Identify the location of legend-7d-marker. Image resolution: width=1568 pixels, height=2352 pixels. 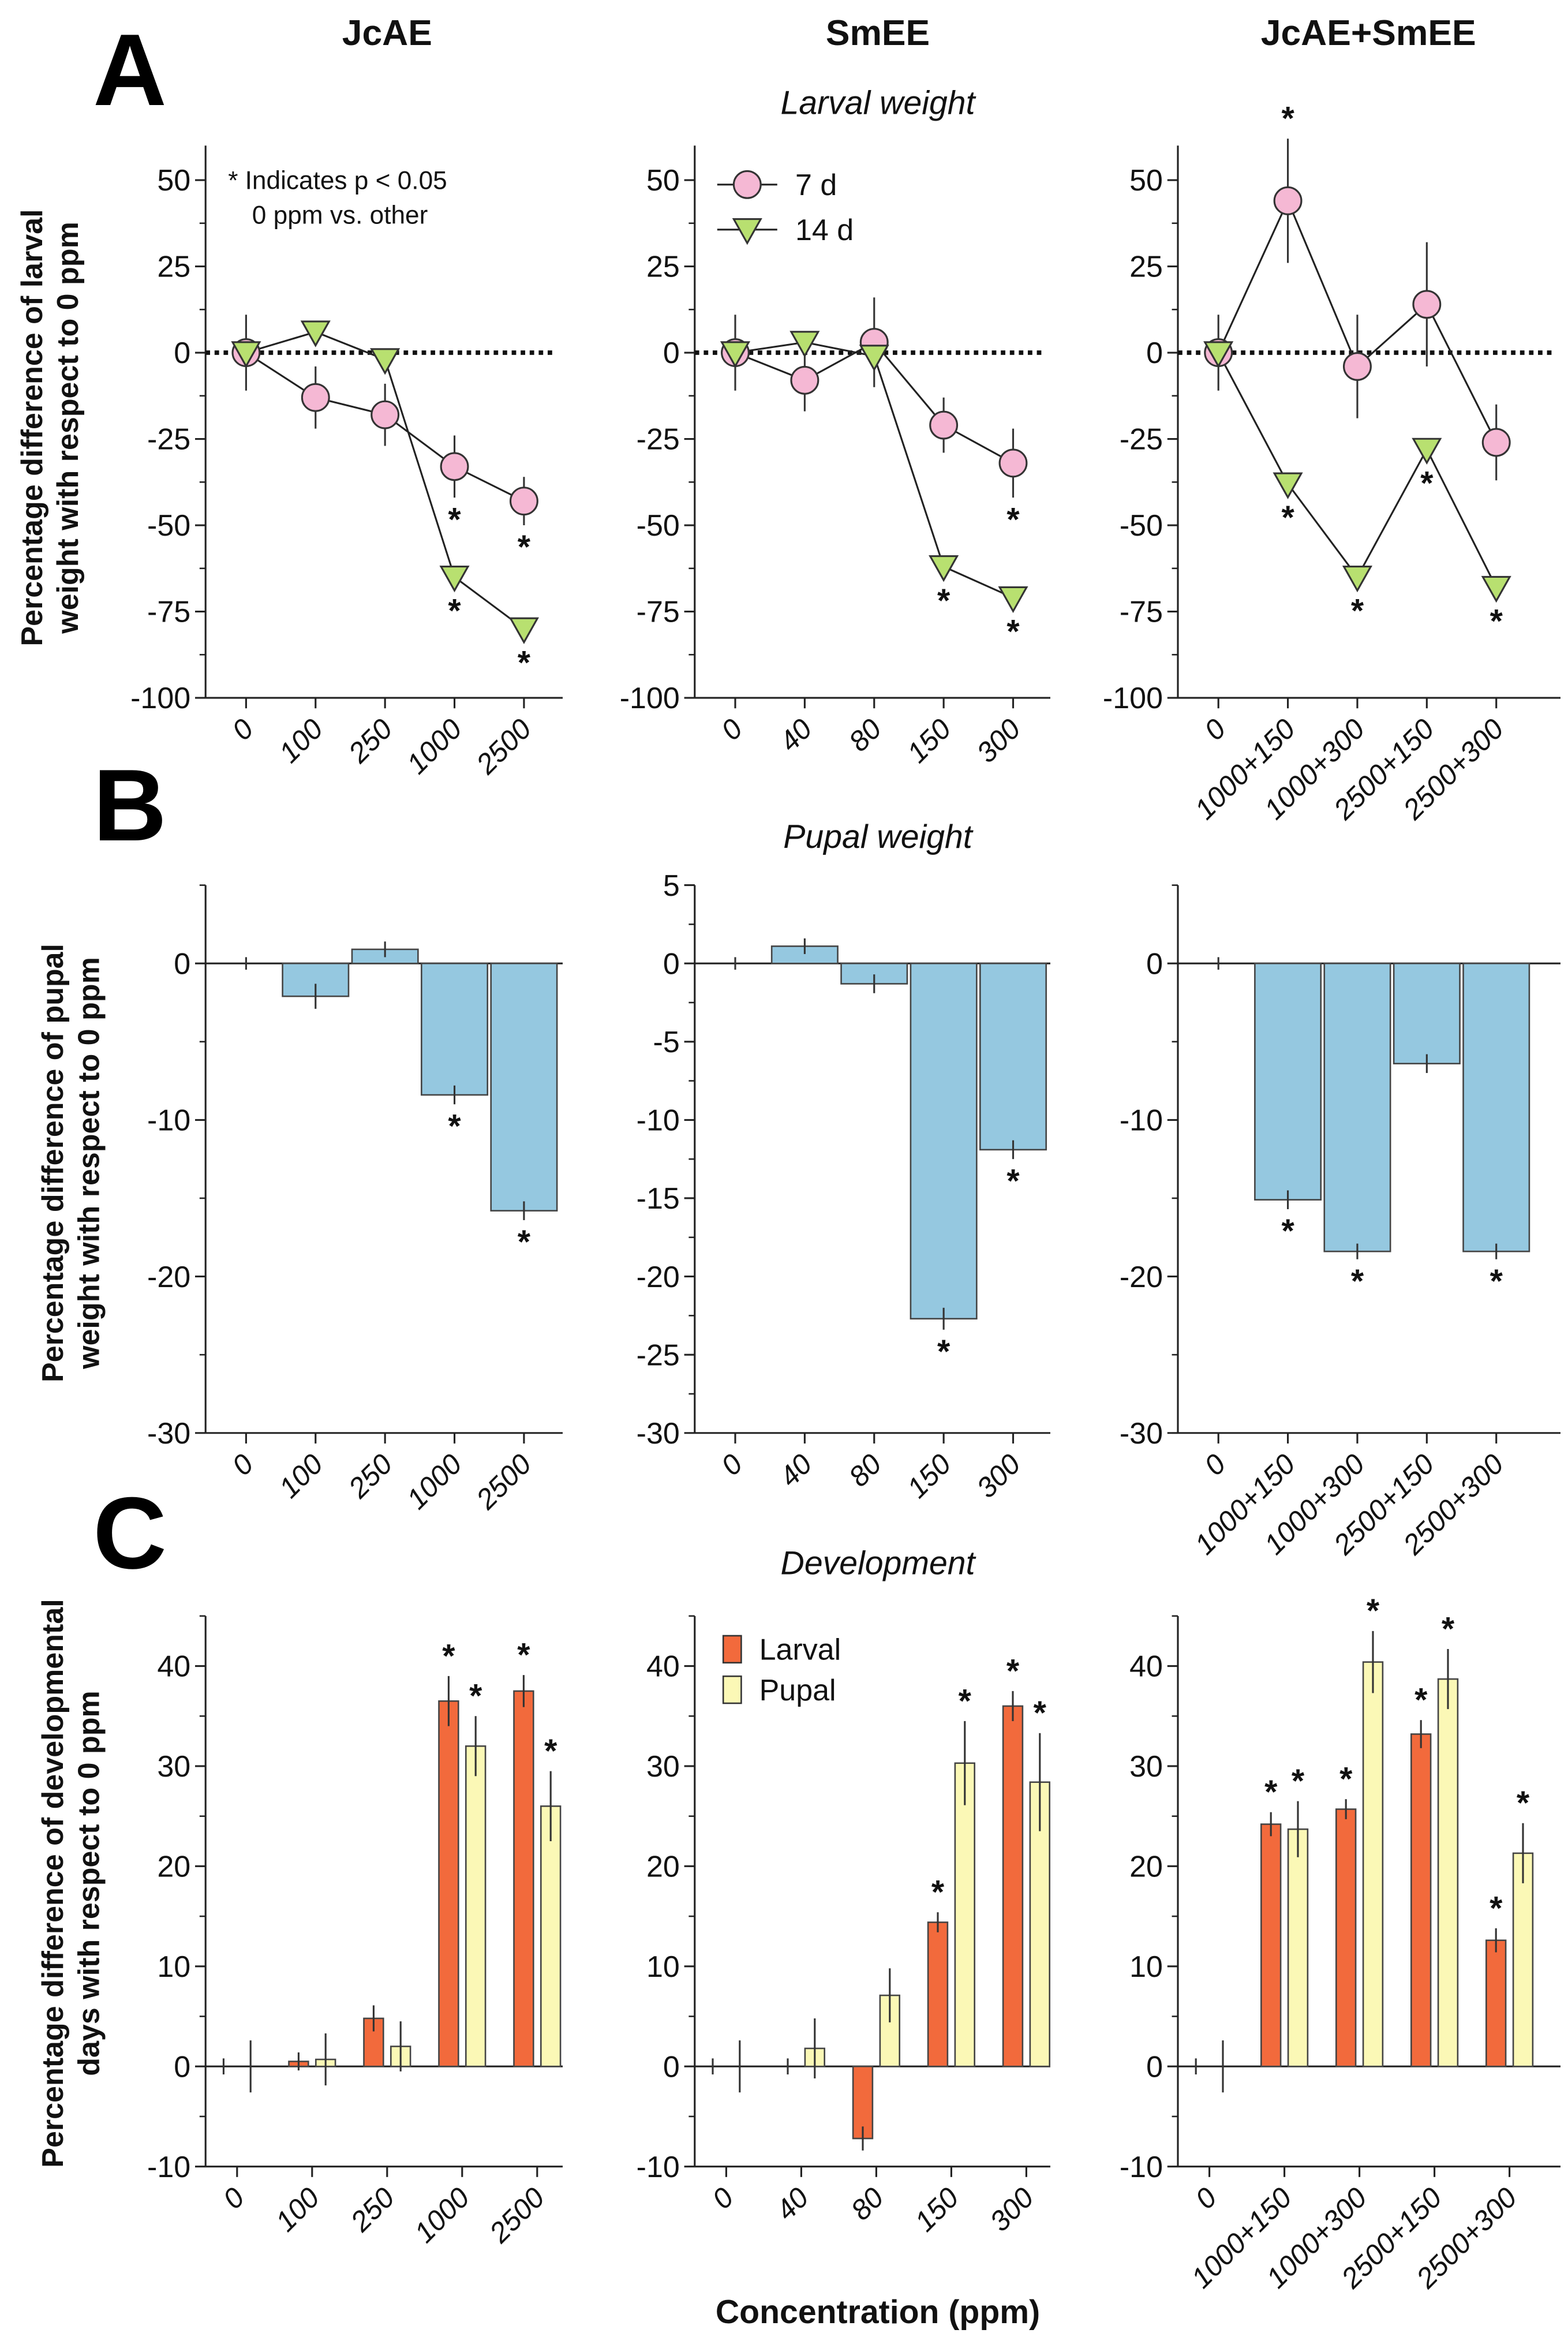
(747, 184).